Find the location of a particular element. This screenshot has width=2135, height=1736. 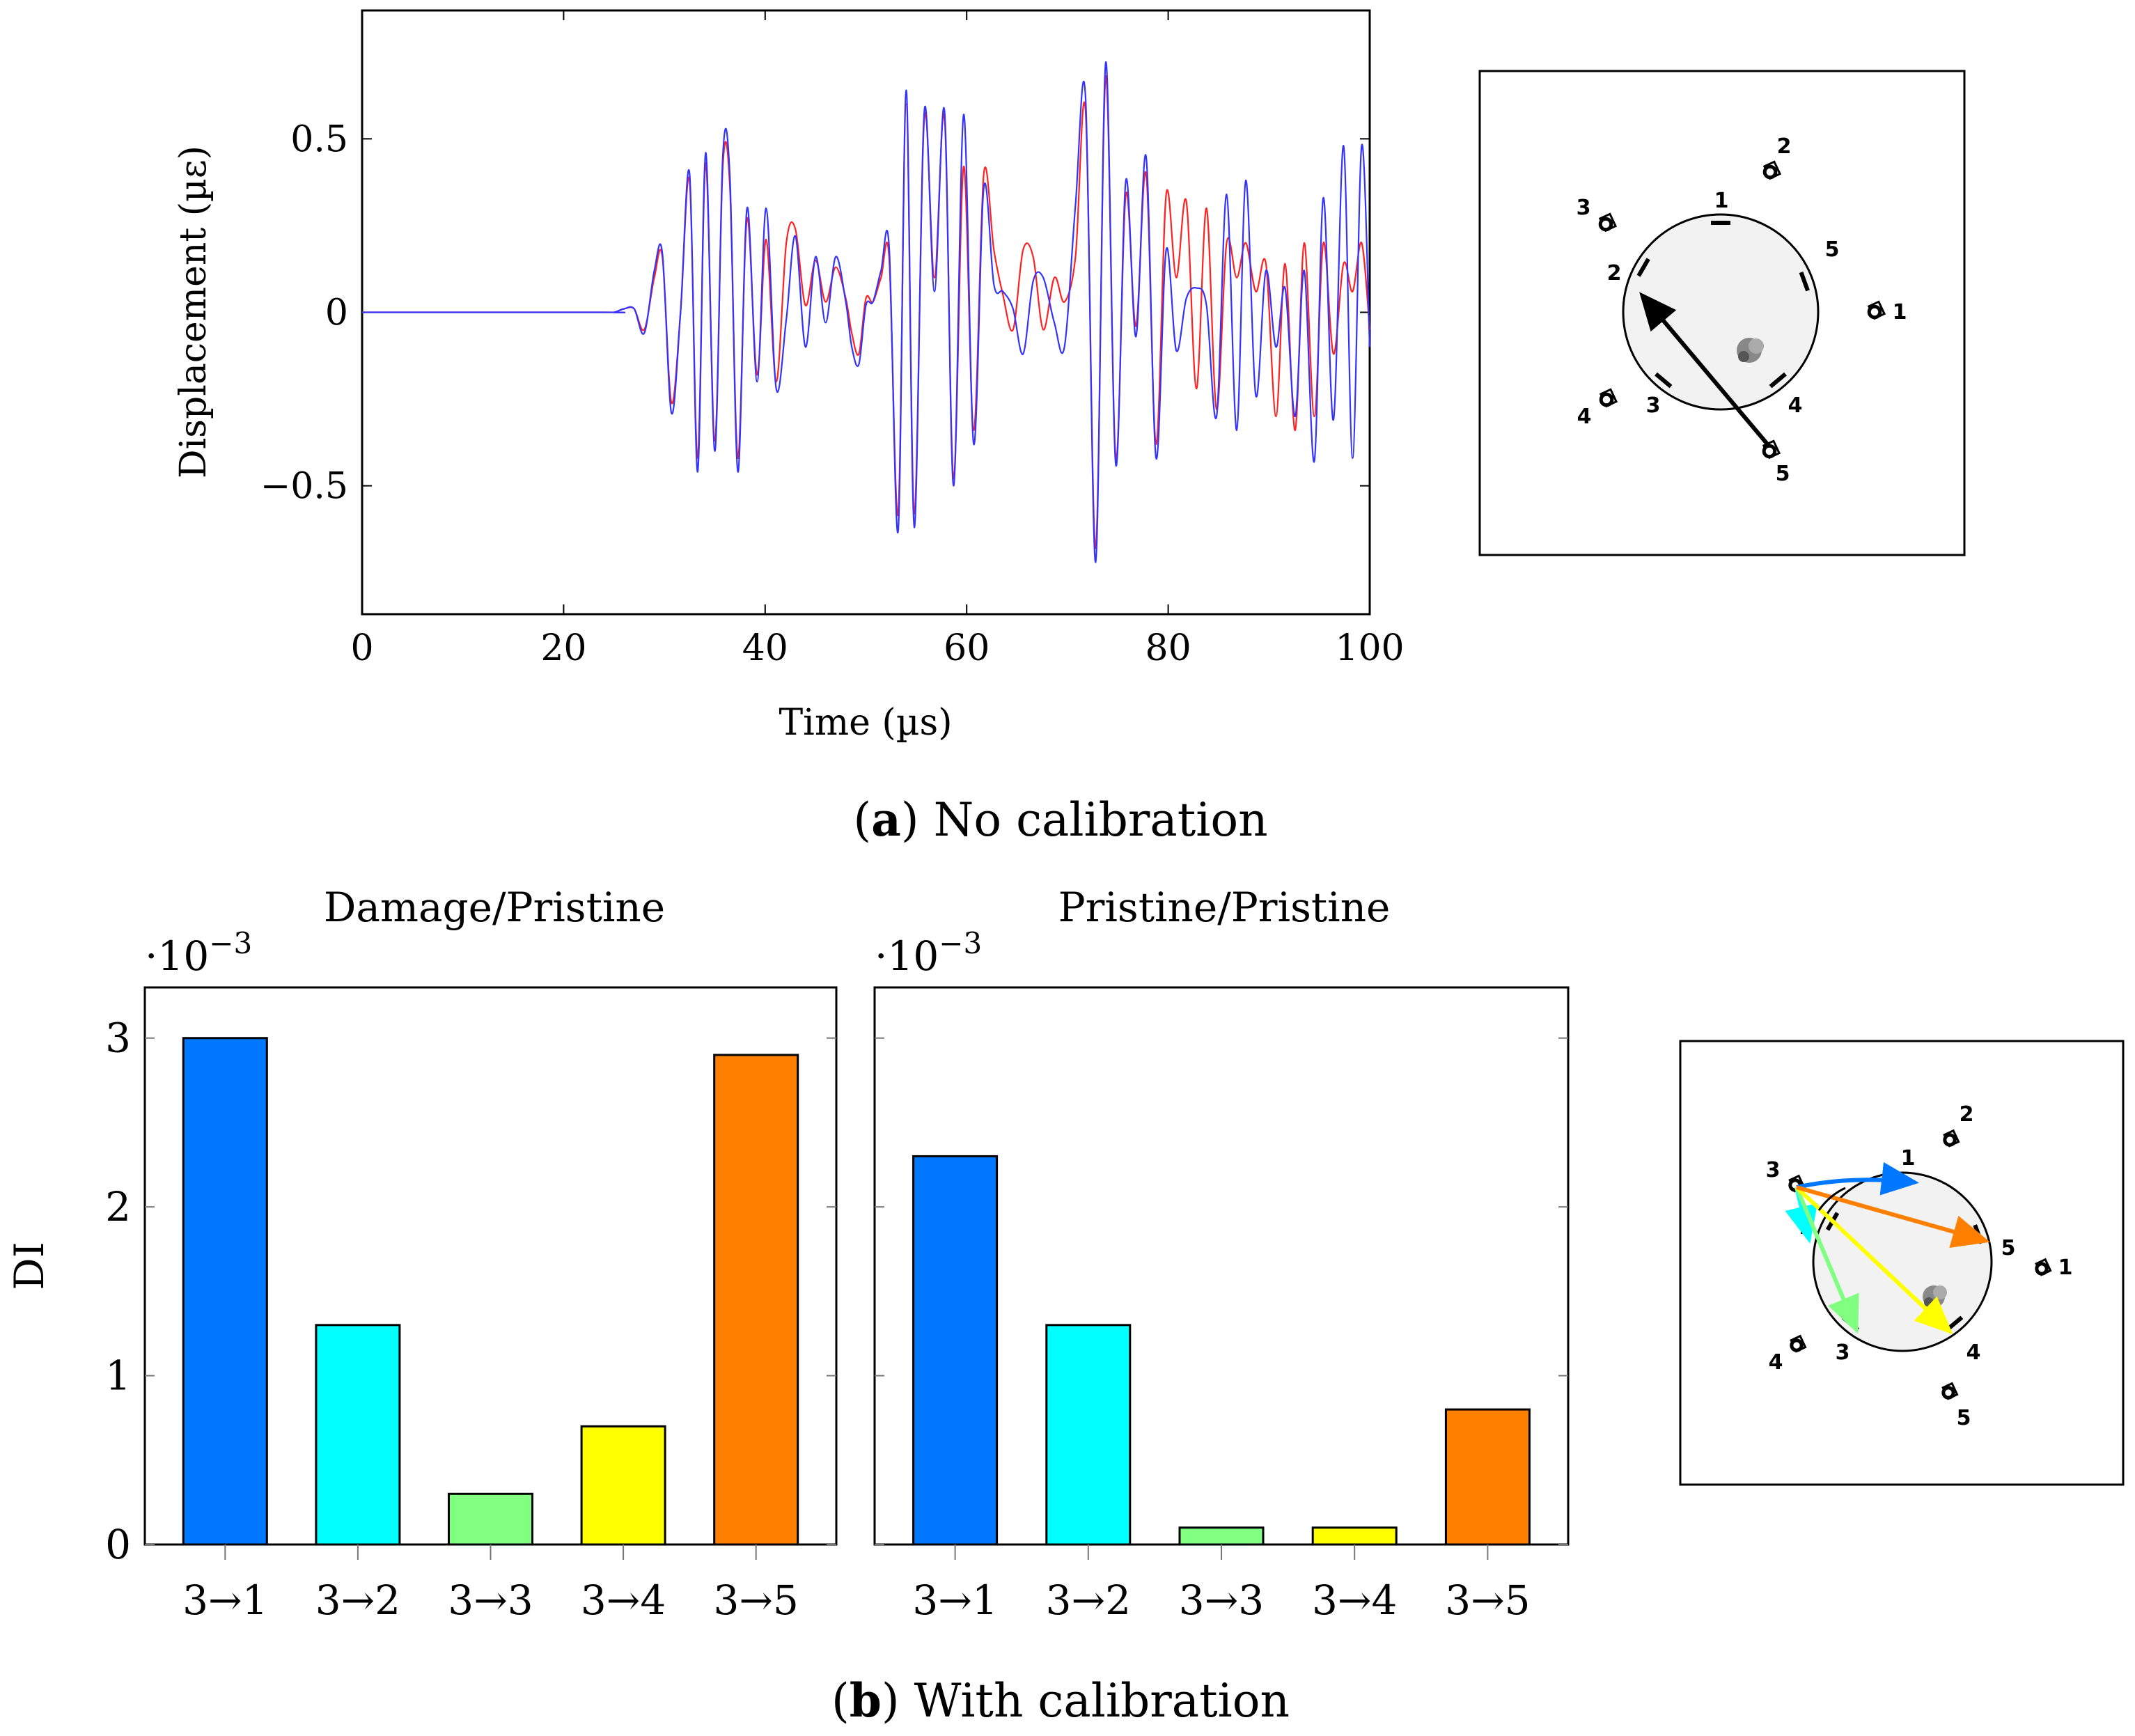

diagram-a-ring-marks: 1 2 3 4 5 is located at coordinates (1723, 303).